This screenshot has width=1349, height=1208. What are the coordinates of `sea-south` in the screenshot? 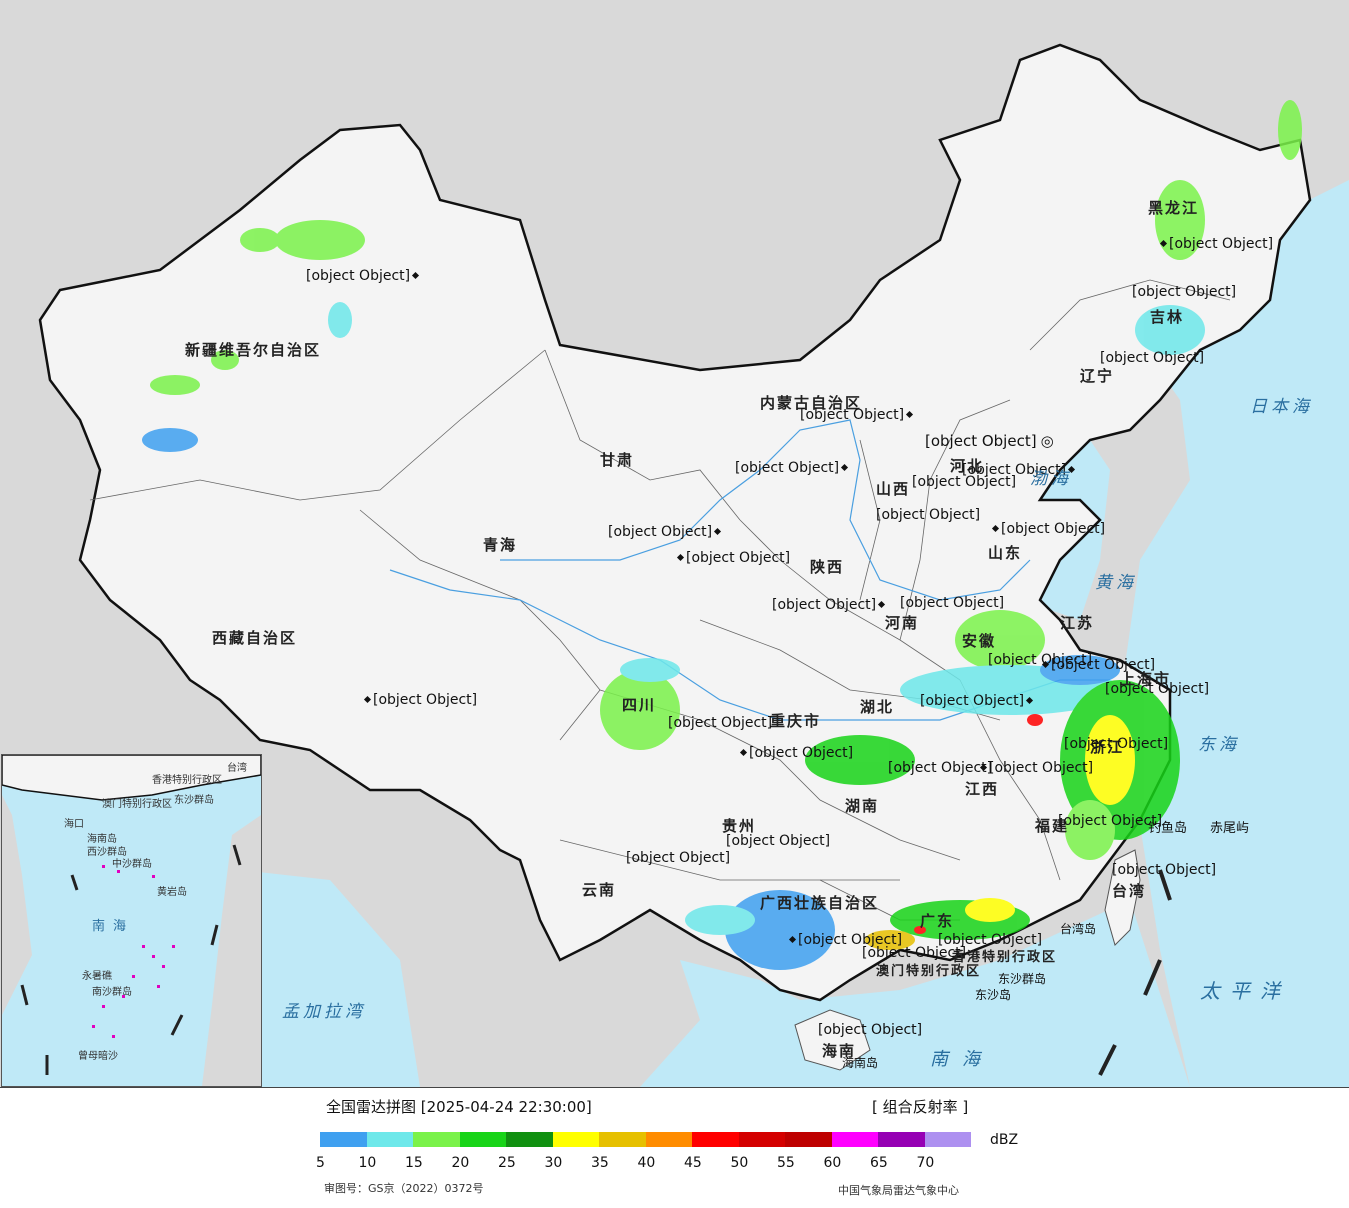 It's located at (915, 993).